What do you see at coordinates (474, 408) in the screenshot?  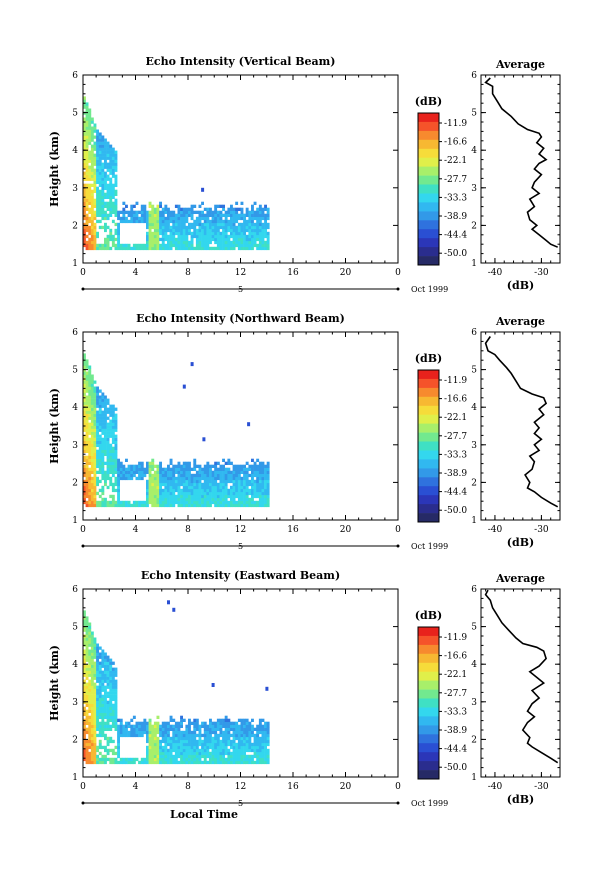 I see `average-y-tick-label: 4` at bounding box center [474, 408].